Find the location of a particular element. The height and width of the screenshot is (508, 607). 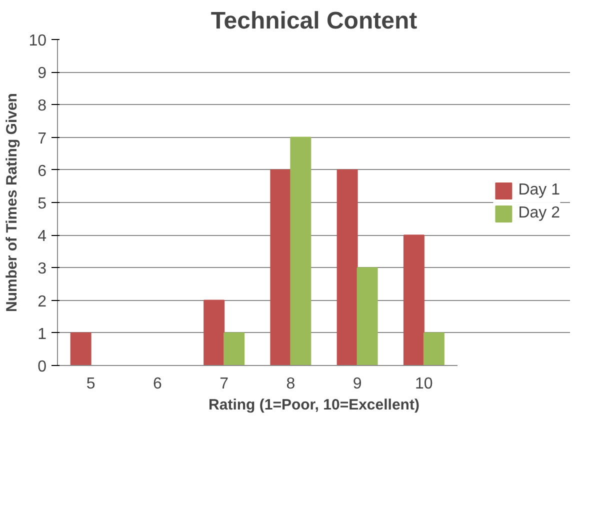

x-tick-label: 5 is located at coordinates (91, 384).